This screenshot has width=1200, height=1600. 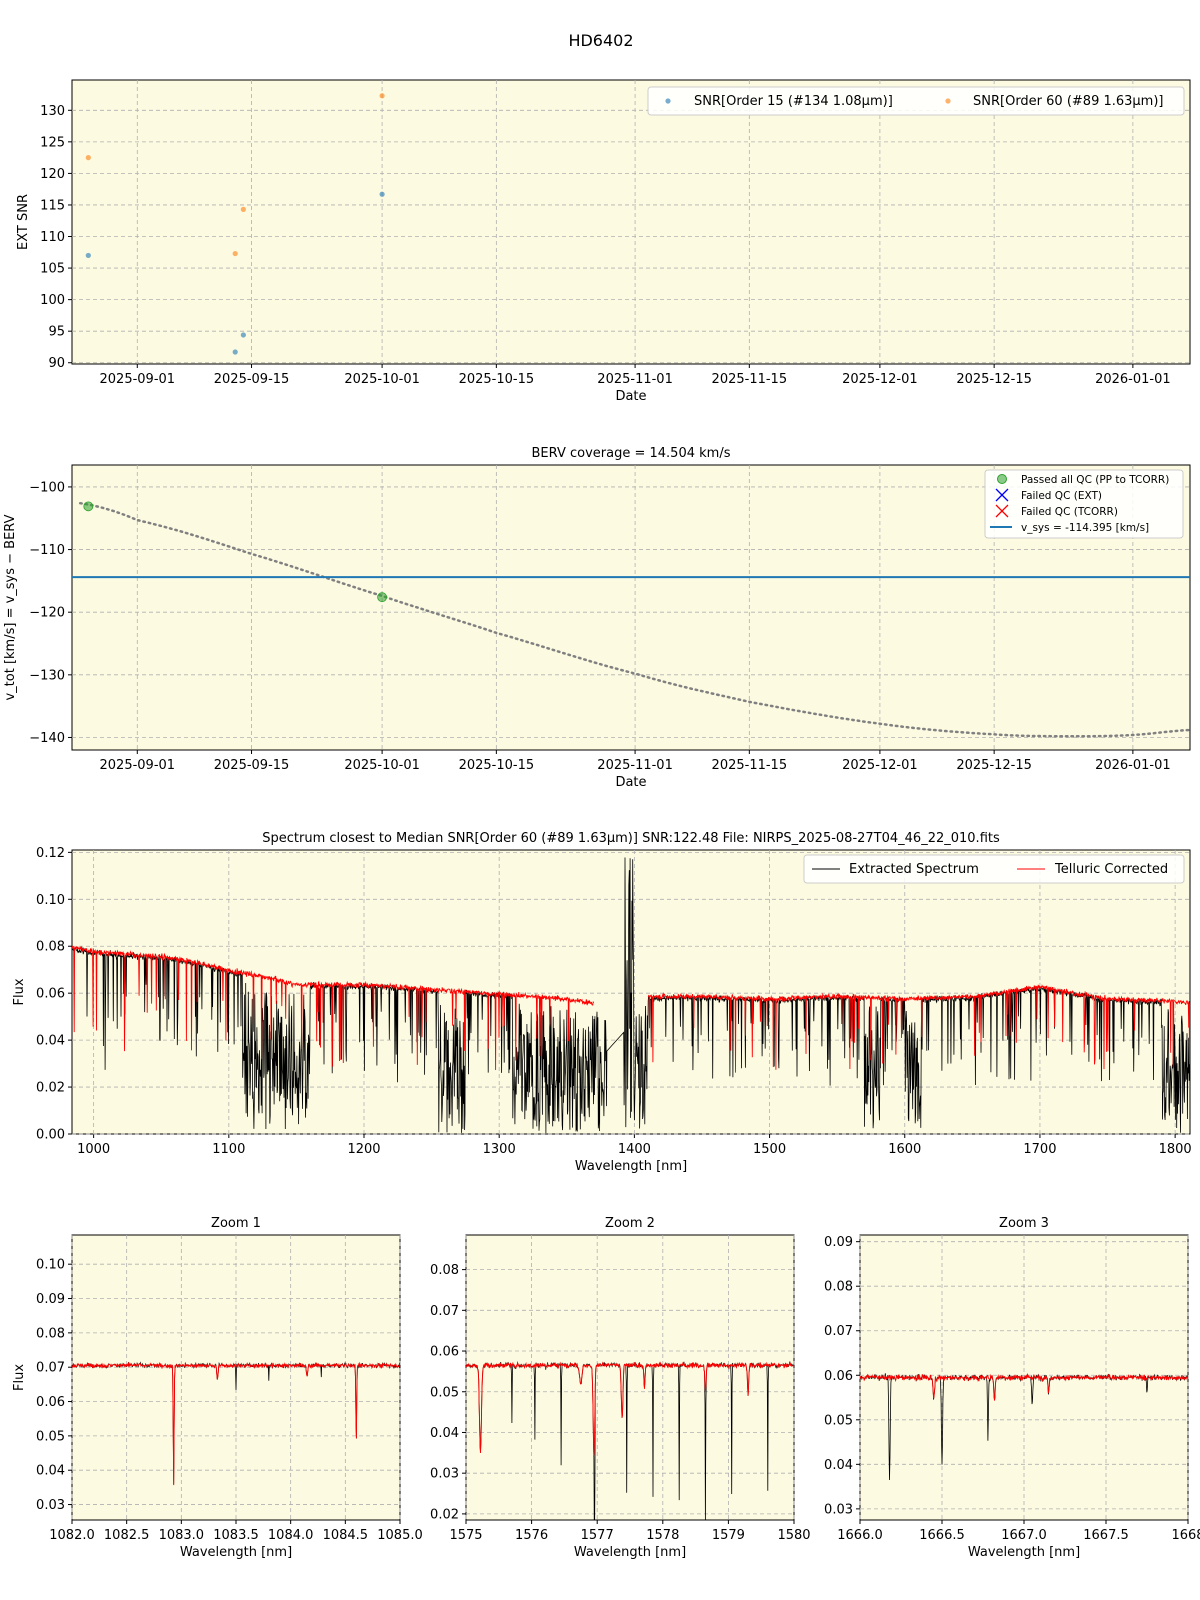 I want to click on legend-label-order60: SNR[Order 60 (#89 1.63μm)], so click(x=1068, y=101).